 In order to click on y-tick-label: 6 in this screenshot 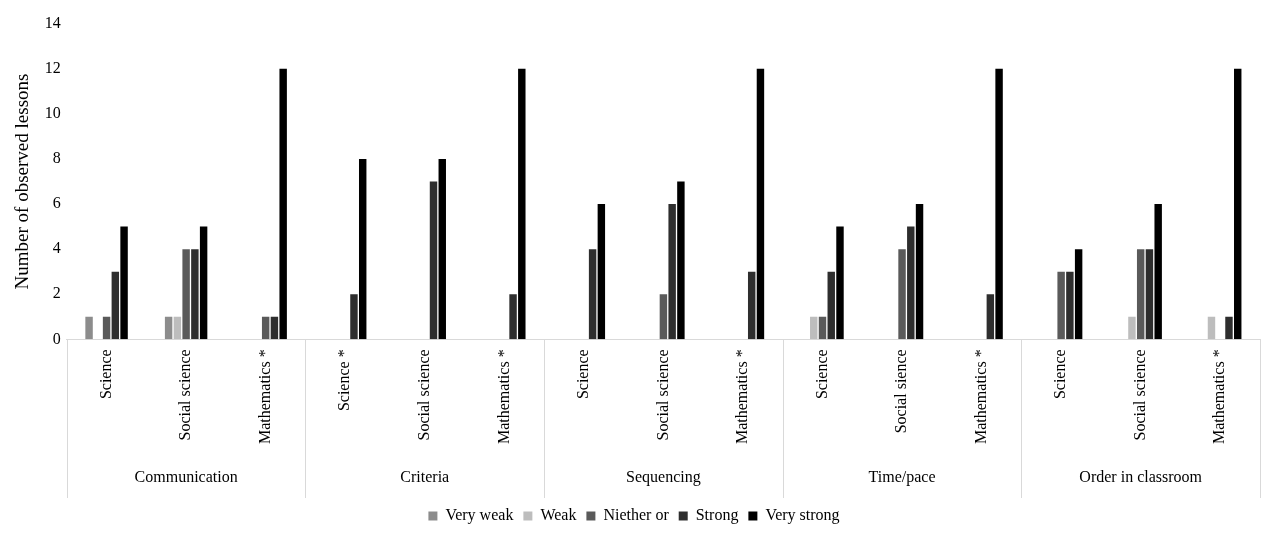, I will do `click(56, 203)`.